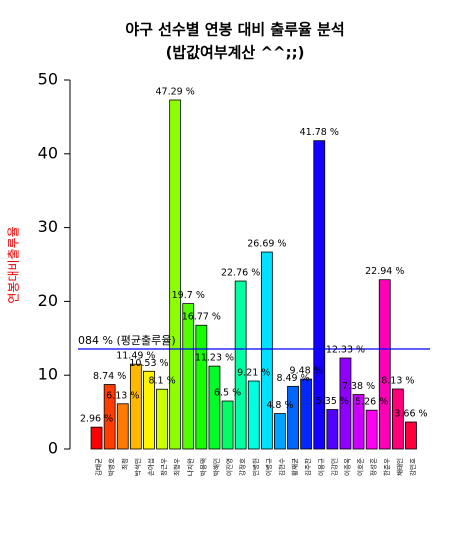  I want to click on value-label: 8.49 %, so click(292, 378).